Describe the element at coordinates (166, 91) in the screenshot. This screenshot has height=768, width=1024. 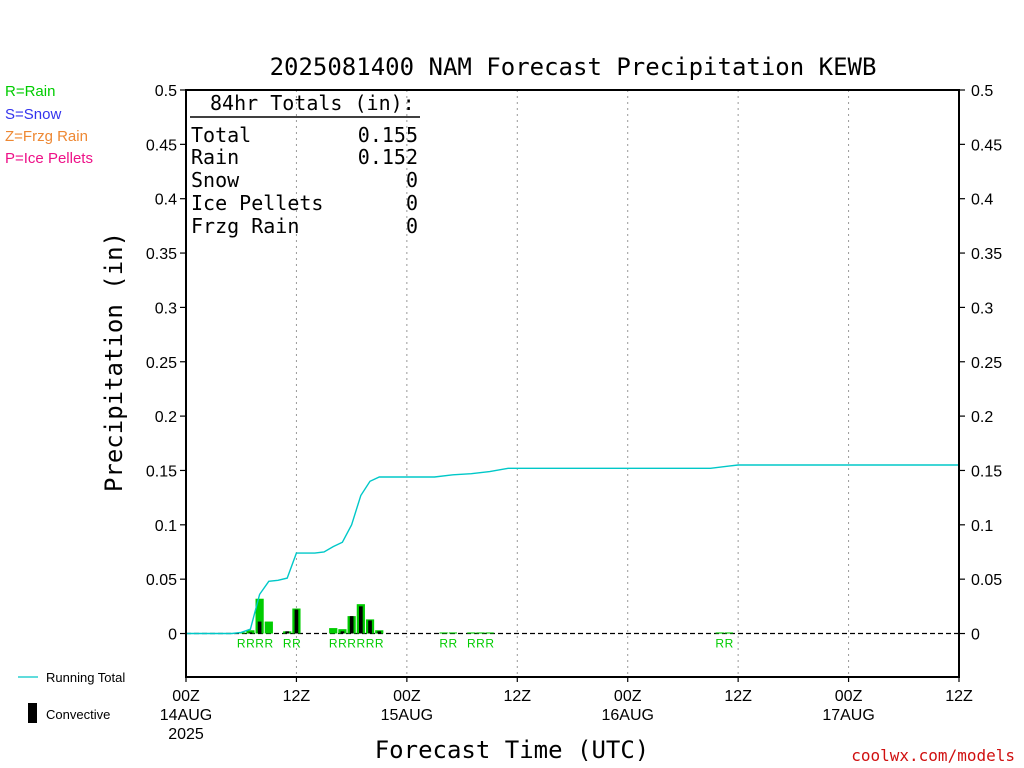
I see `y-tick-label-left: 0.5` at that location.